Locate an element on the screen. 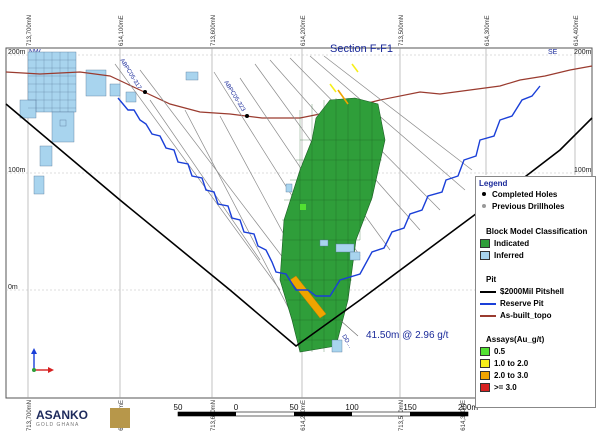  hole-label: ABPC05-317 is located at coordinates (130, 74).